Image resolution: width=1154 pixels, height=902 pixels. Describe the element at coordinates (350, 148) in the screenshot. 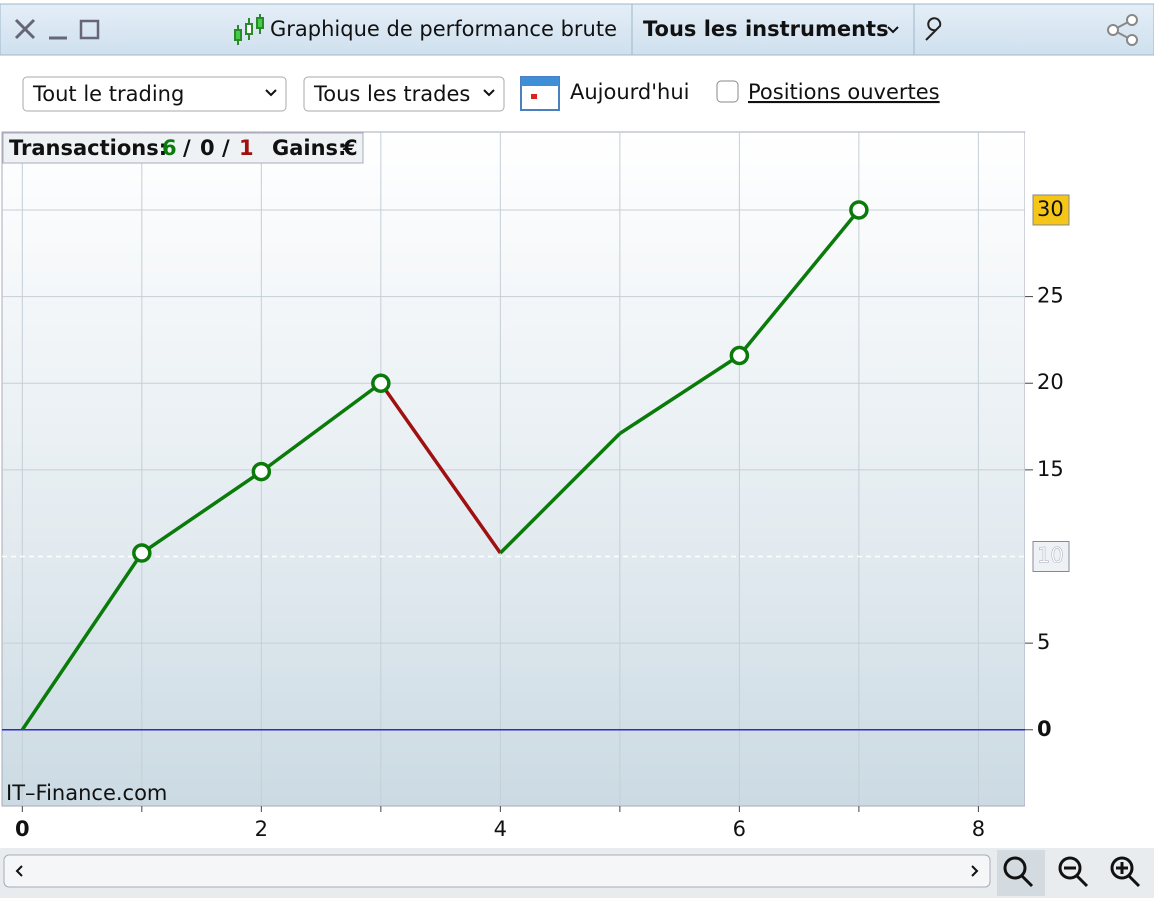

I see `currency: €` at that location.